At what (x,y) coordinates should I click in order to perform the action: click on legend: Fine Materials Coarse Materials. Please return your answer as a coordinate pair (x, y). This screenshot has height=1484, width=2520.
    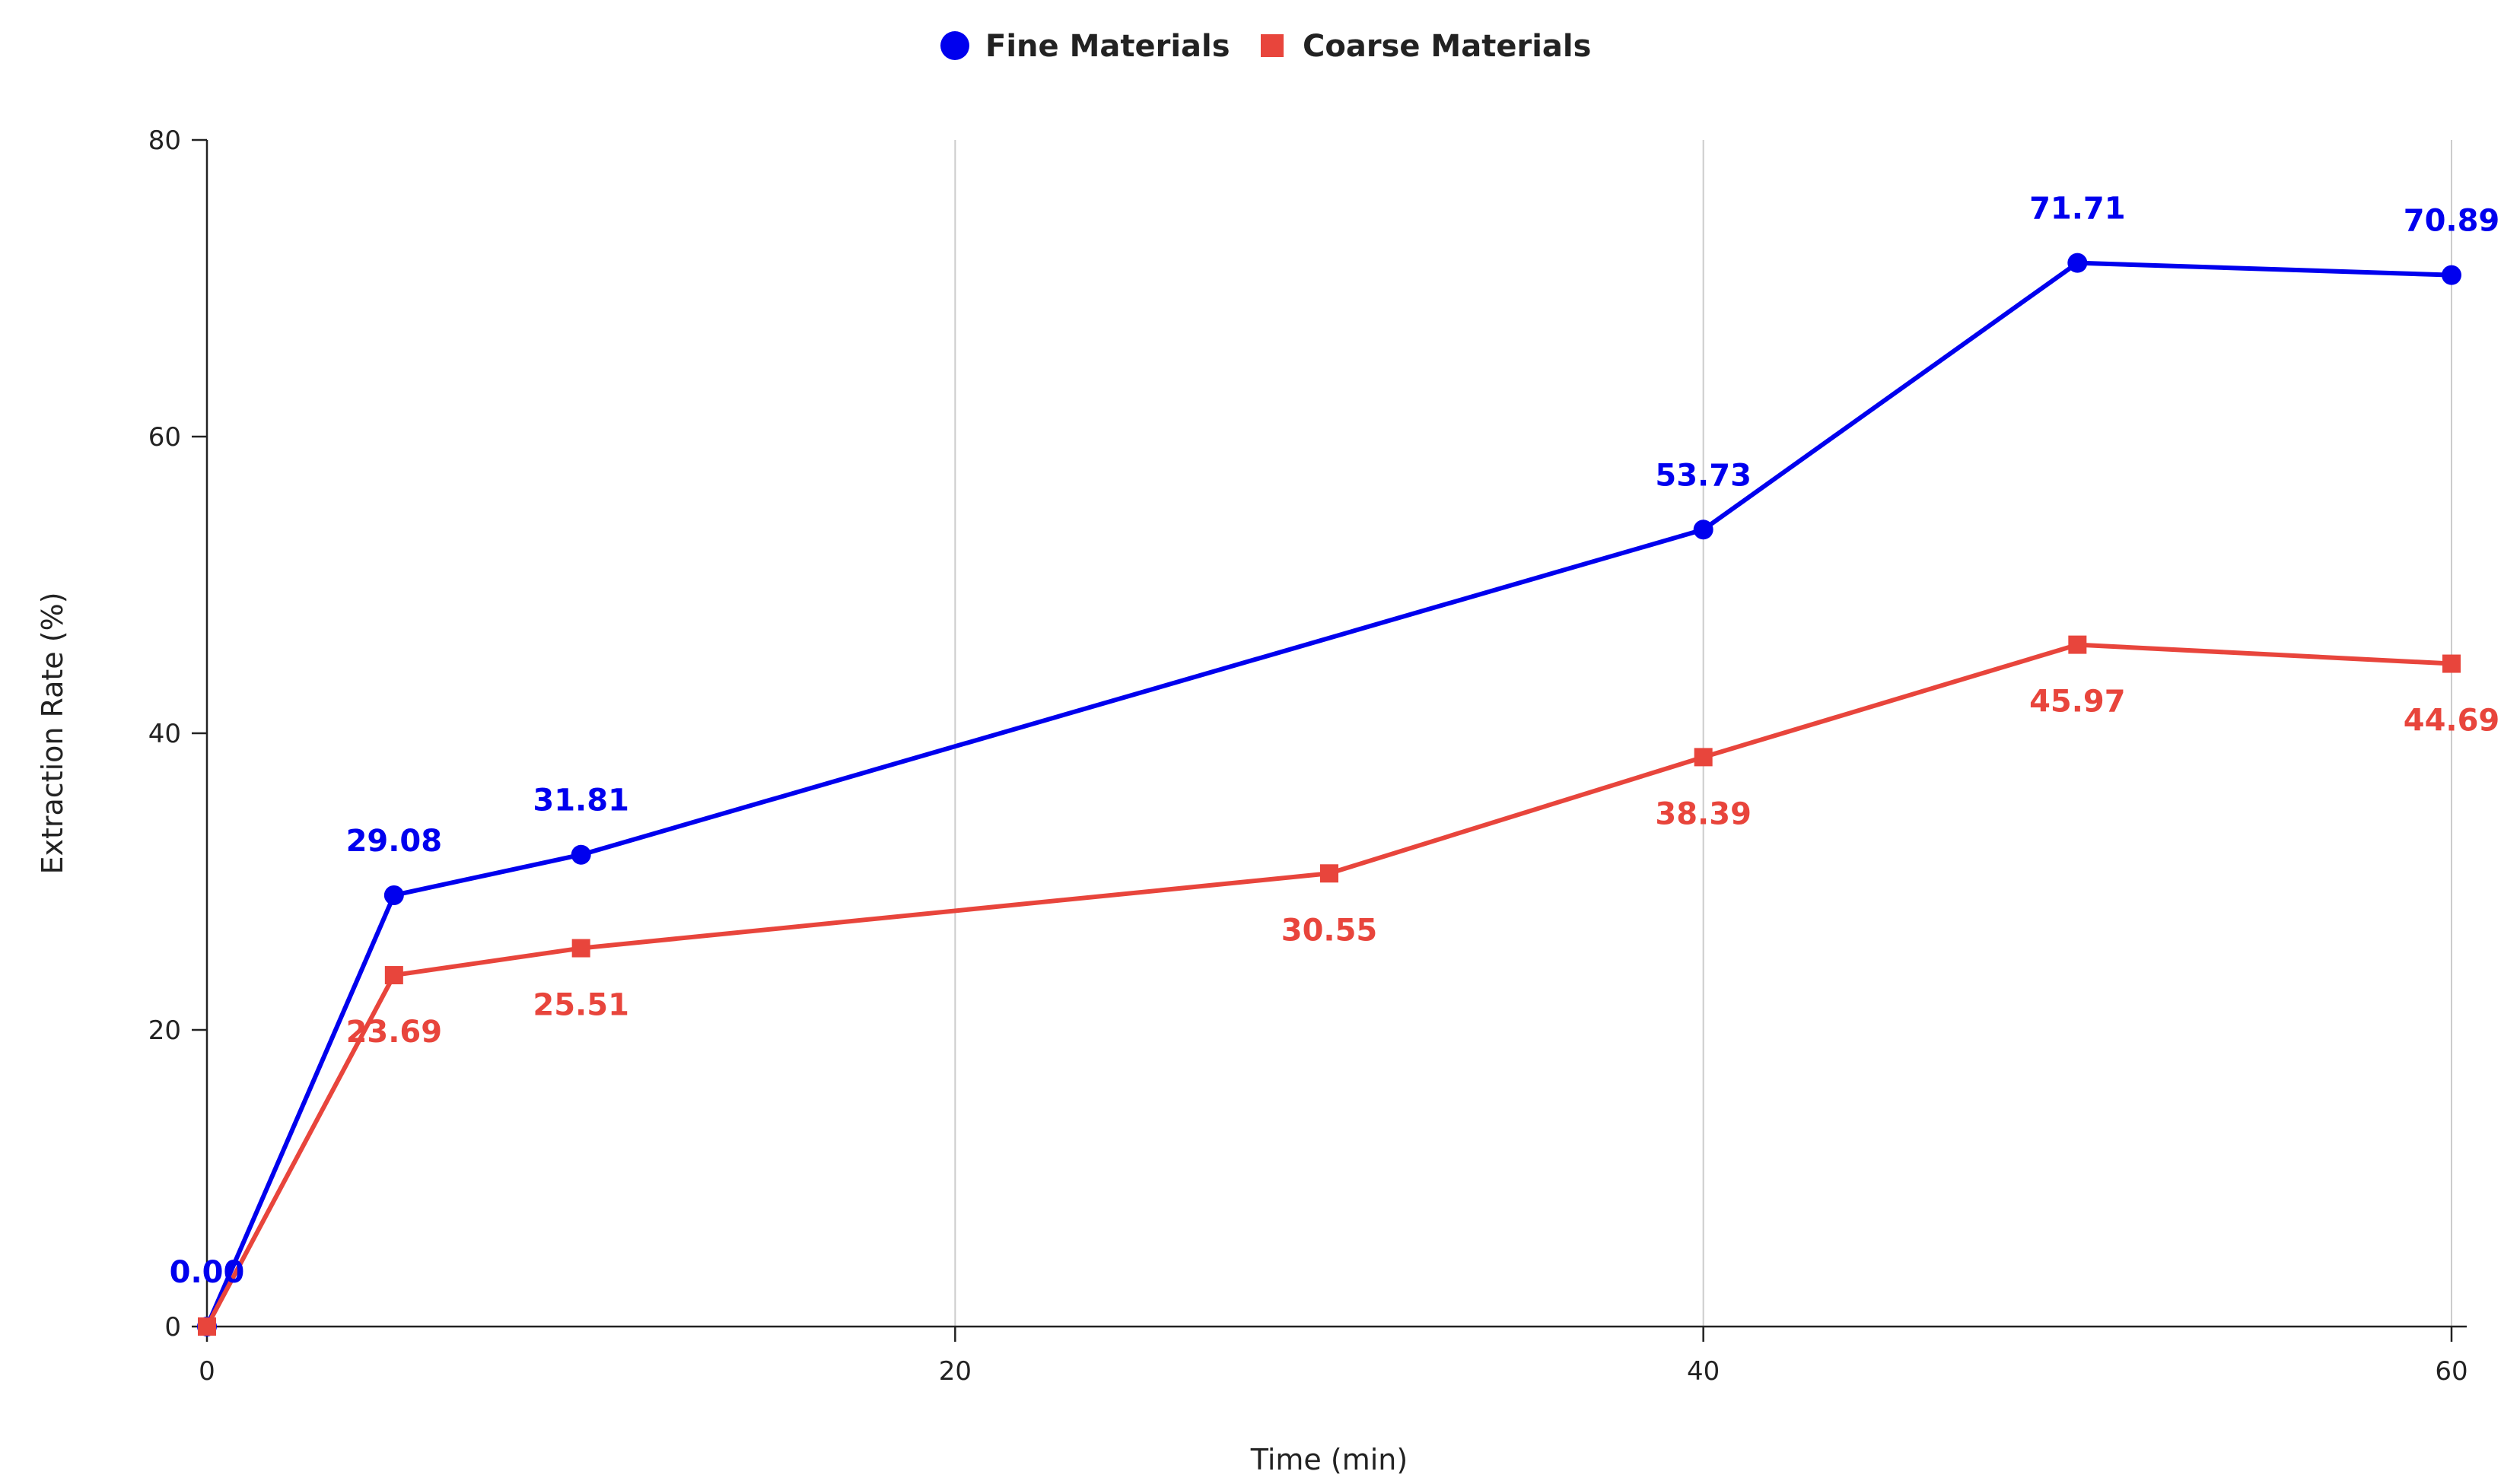
    Looking at the image, I should click on (1266, 46).